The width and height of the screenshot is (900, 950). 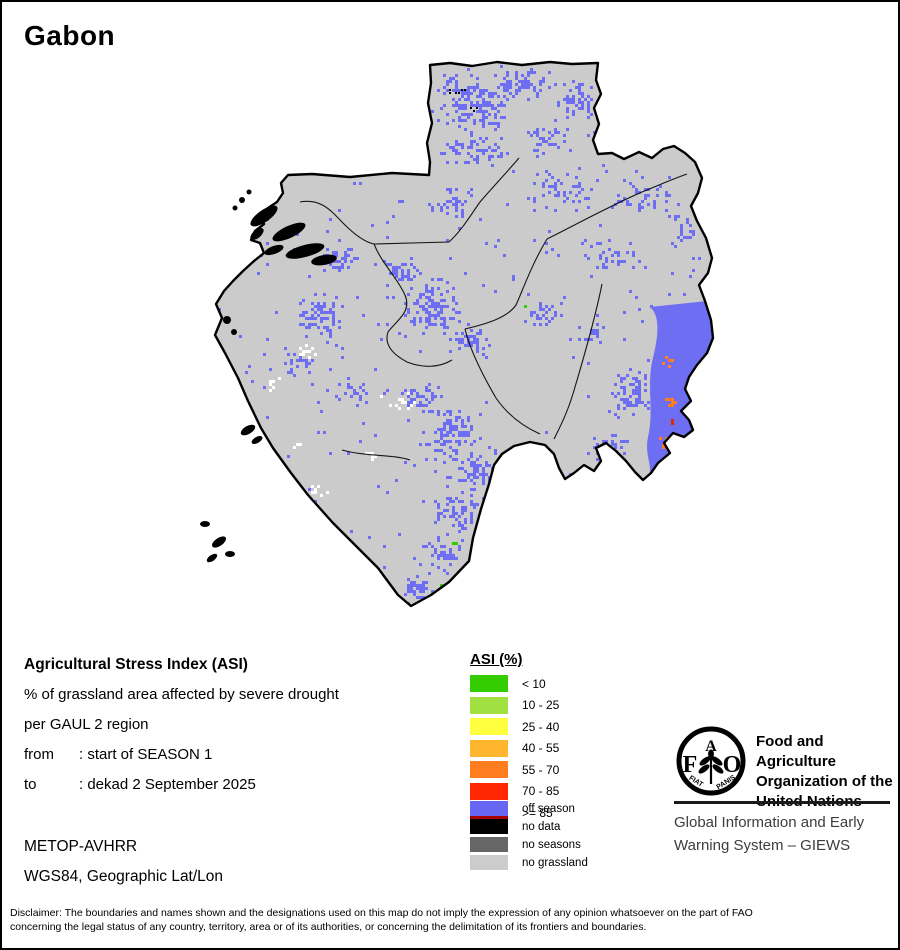 What do you see at coordinates (514, 726) in the screenshot?
I see `legend-item: 25 - 40` at bounding box center [514, 726].